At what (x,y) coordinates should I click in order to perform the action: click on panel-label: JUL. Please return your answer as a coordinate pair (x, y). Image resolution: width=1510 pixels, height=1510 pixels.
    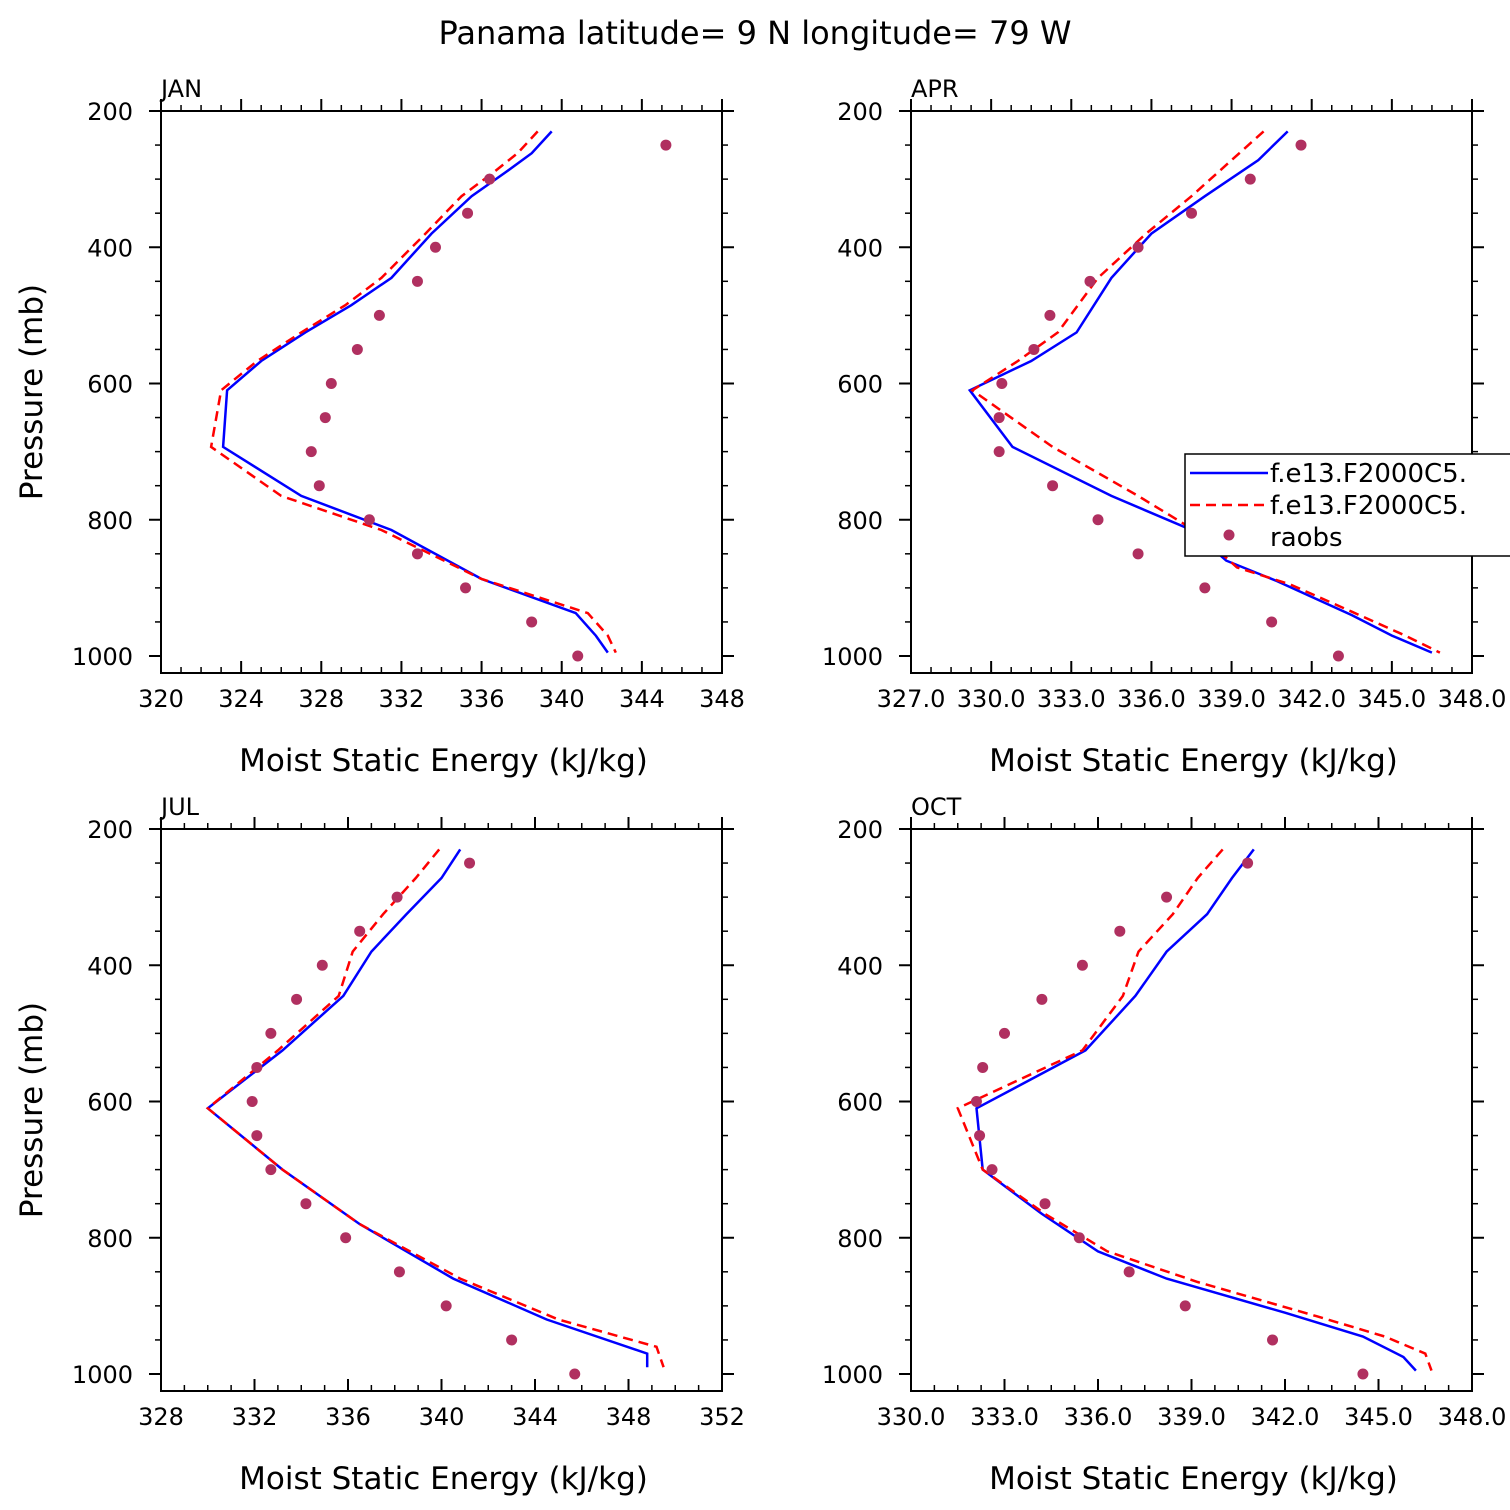
    Looking at the image, I should click on (179, 807).